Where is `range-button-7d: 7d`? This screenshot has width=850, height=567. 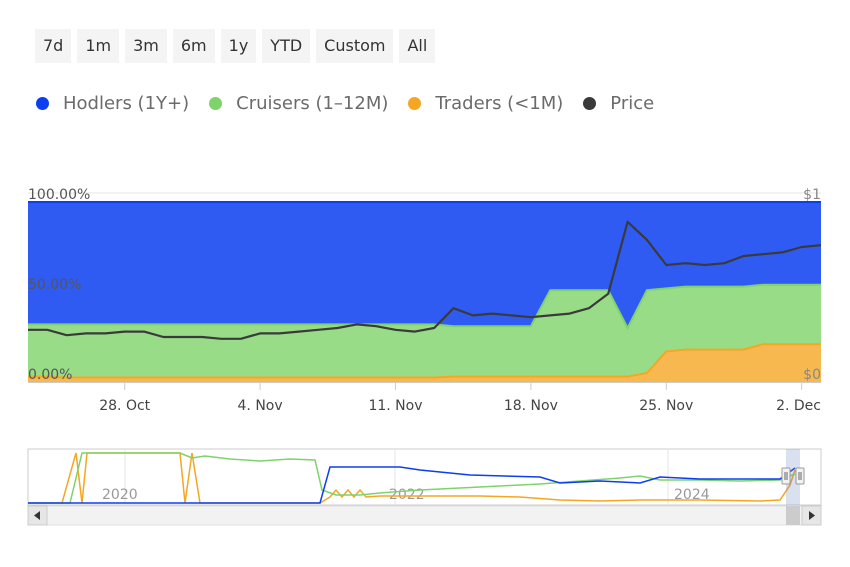 range-button-7d: 7d is located at coordinates (53, 46).